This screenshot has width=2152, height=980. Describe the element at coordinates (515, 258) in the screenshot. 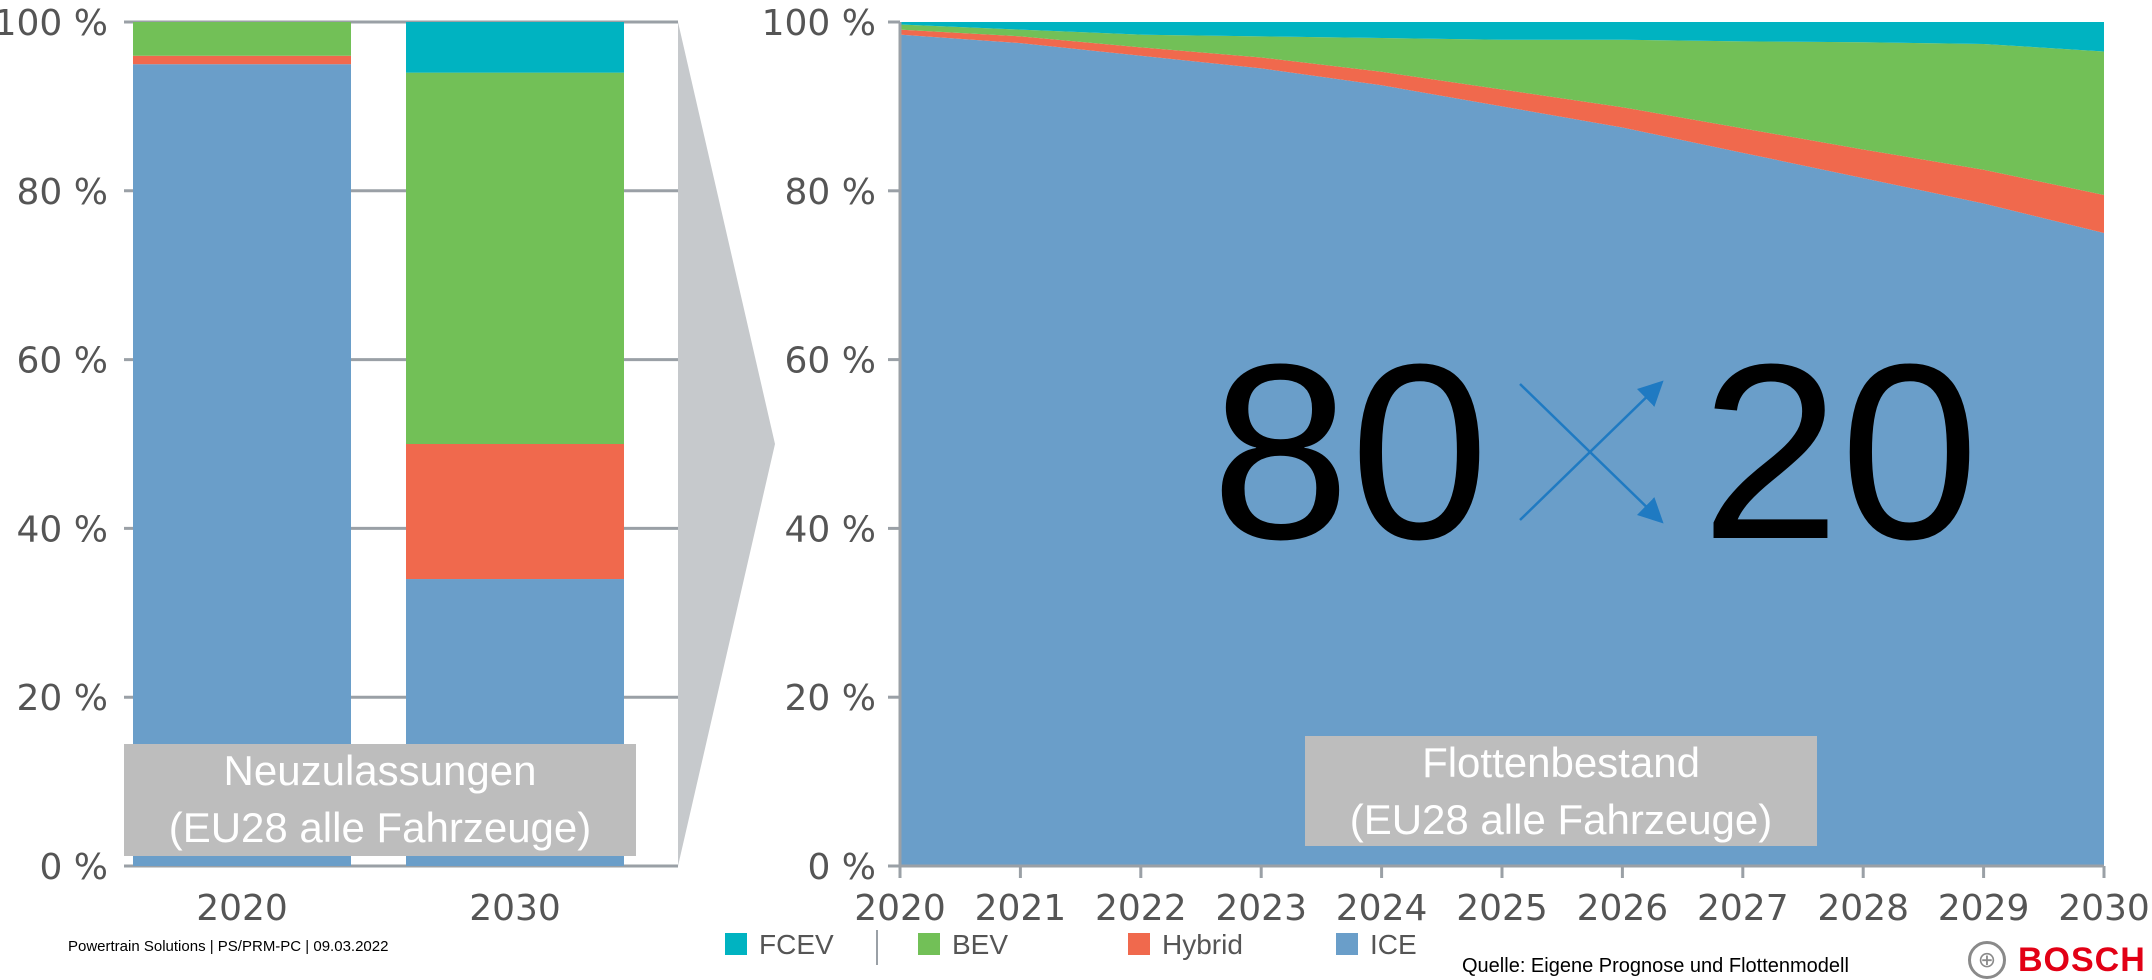

I see `bar-2030-bev` at that location.